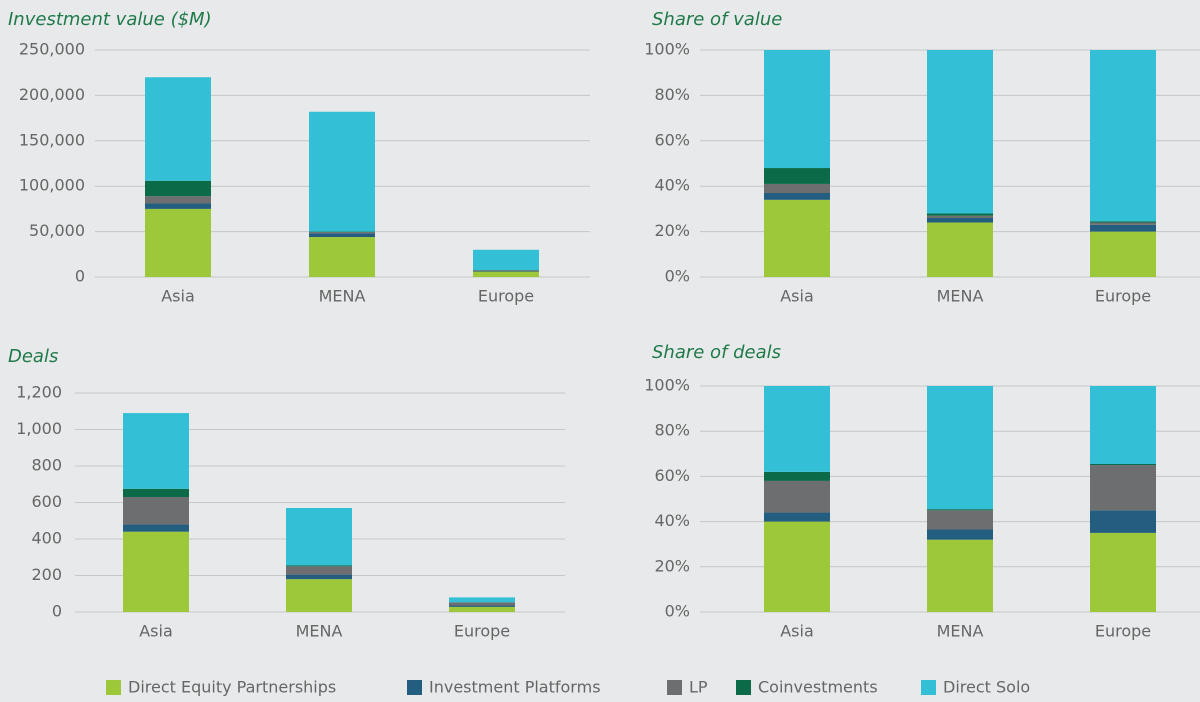  I want to click on y-tick-label: 200,000, so click(52, 94).